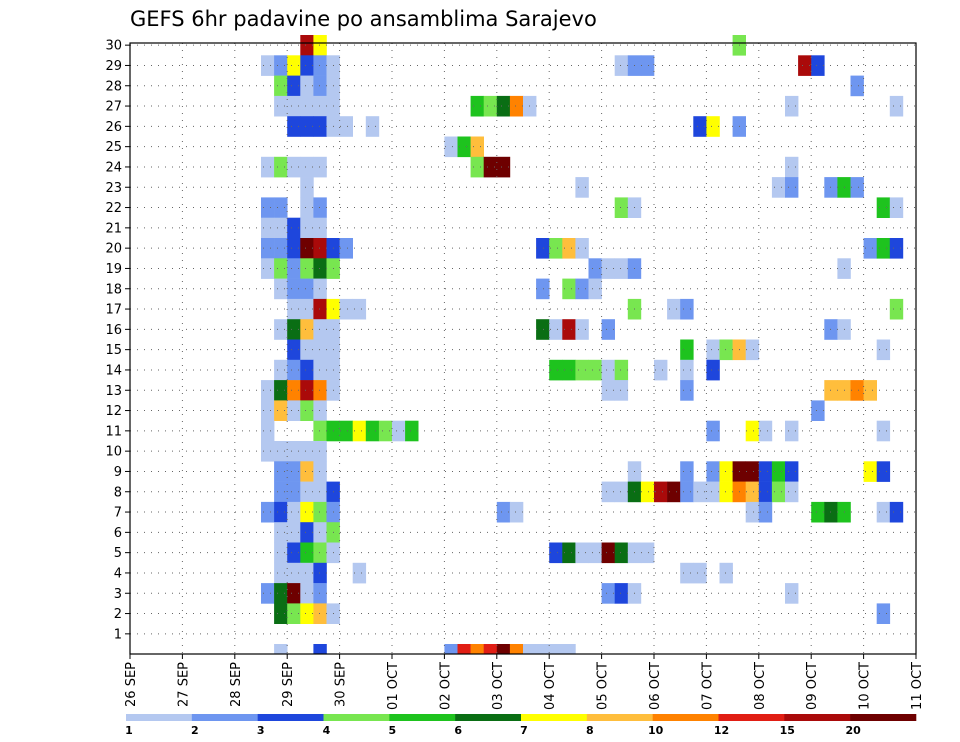 The image size is (960, 742). I want to click on x-tick-label: 03 OCT, so click(498, 686).